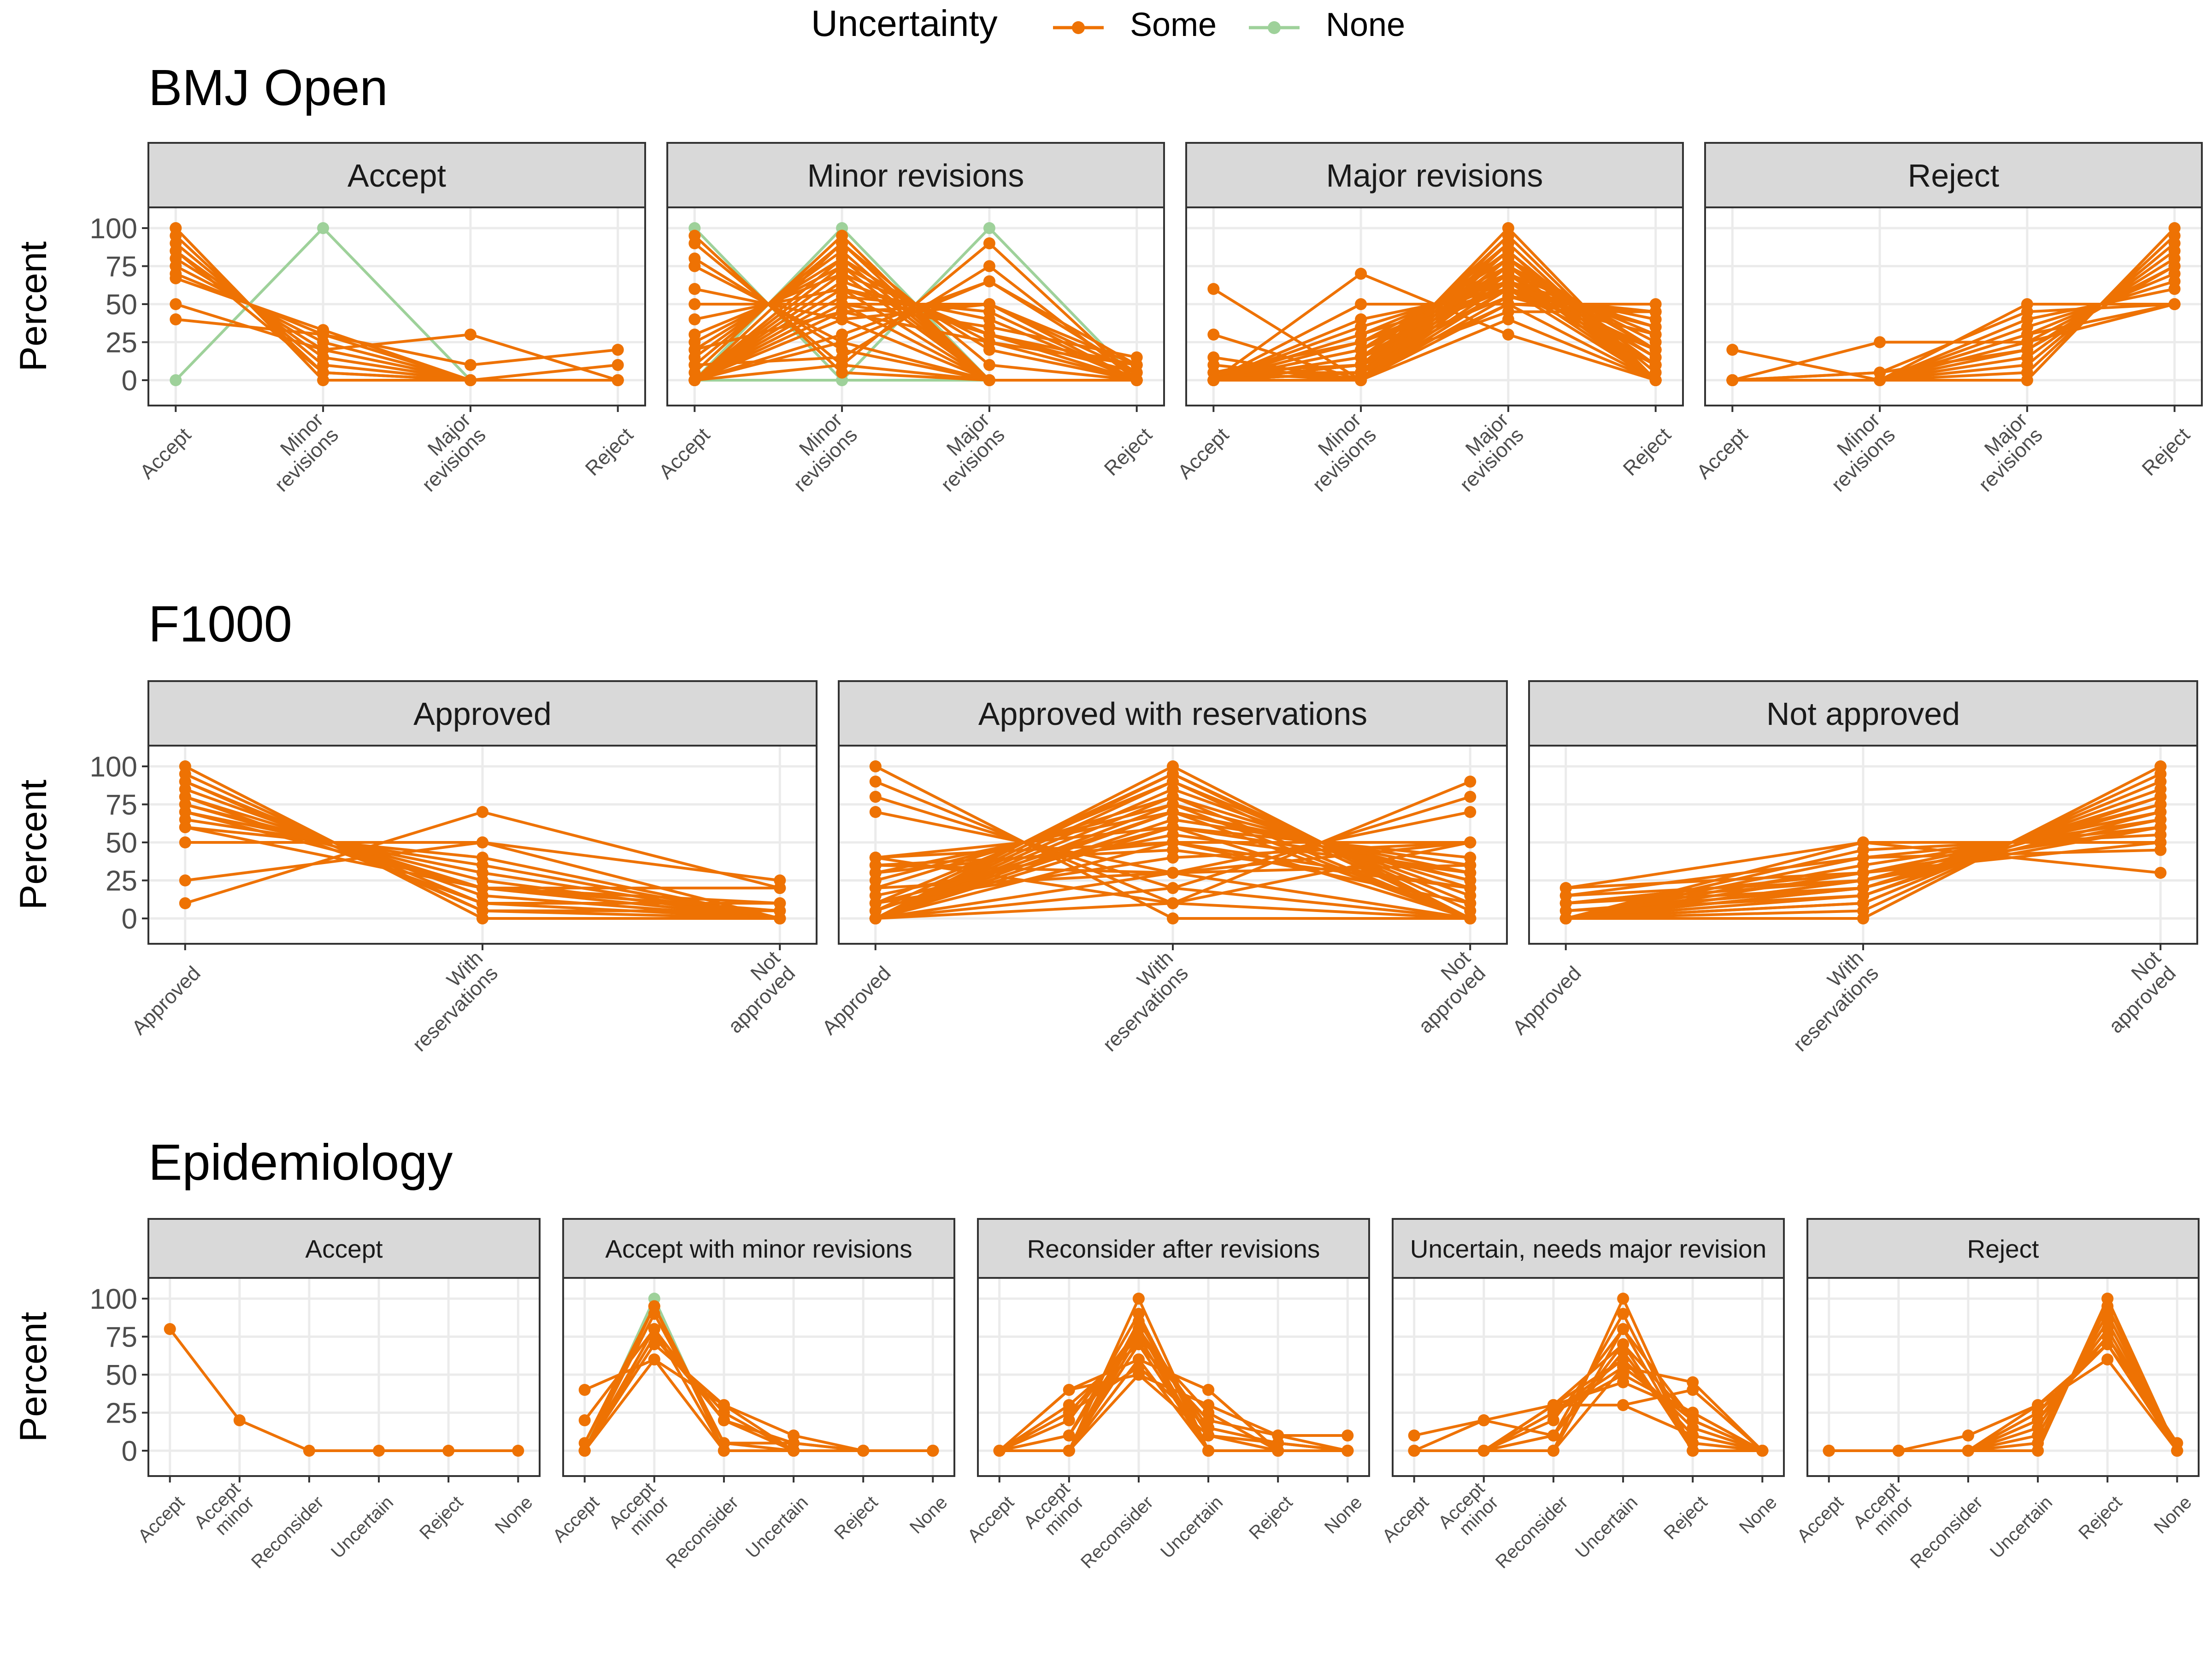 Image resolution: width=2212 pixels, height=1659 pixels. Describe the element at coordinates (300, 1162) in the screenshot. I see `row-title: Epidemiology` at that location.